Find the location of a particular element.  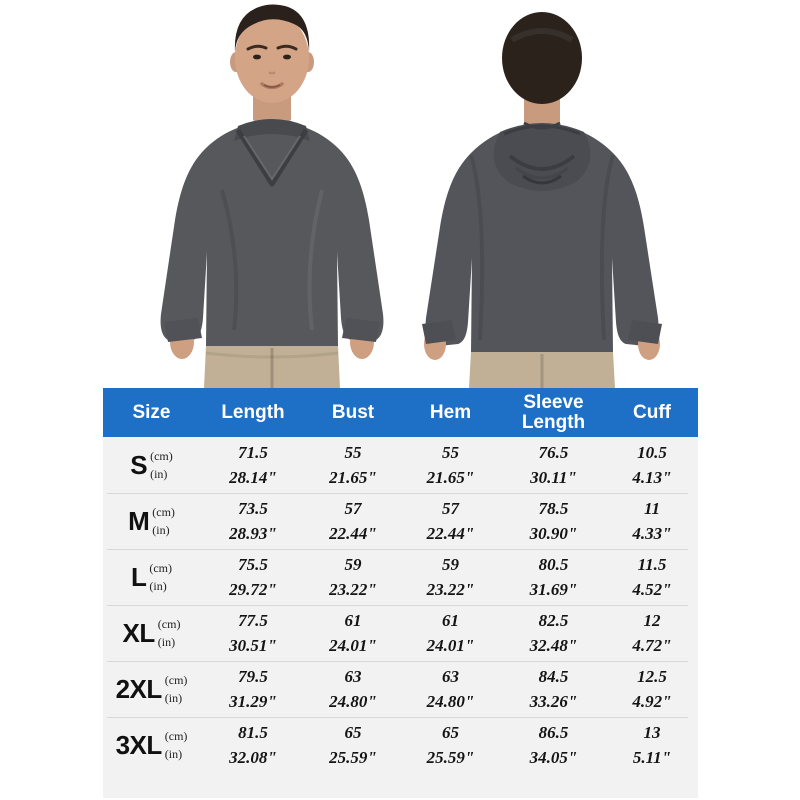

thumbhole-cuff-left is located at coordinates (183, 330).